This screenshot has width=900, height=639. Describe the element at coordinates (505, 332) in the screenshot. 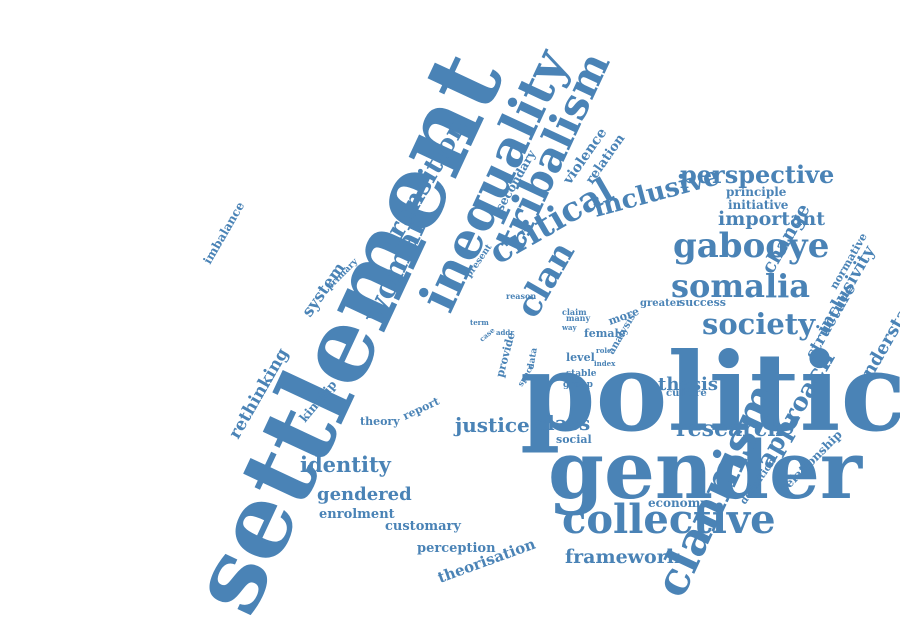

I see `word-addr: addr` at that location.